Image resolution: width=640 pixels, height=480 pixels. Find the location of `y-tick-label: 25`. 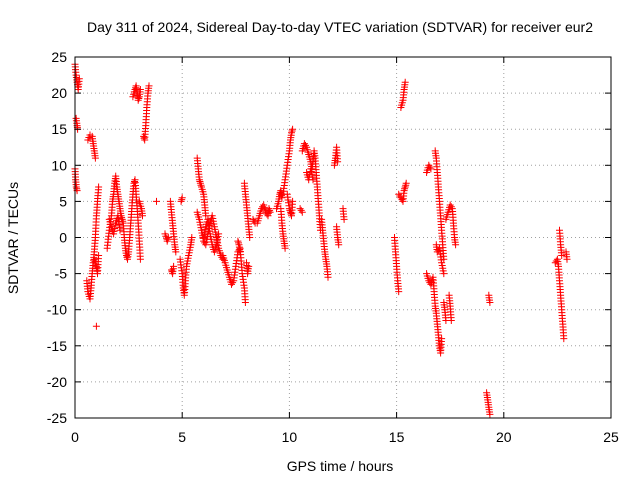

y-tick-label: 25 is located at coordinates (59, 57).